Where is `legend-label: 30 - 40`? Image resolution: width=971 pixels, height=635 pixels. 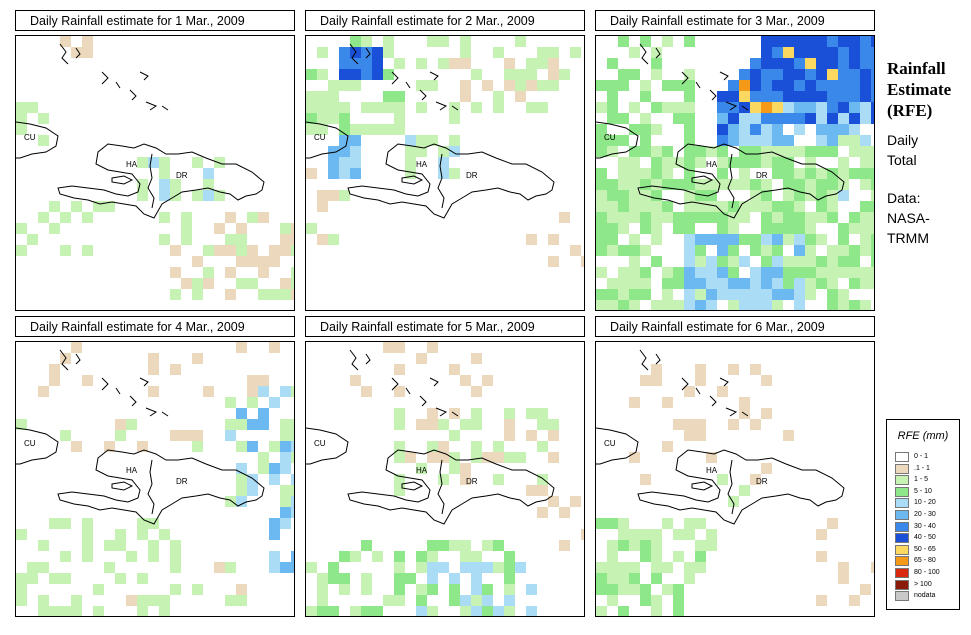
legend-label: 30 - 40 is located at coordinates (925, 526).